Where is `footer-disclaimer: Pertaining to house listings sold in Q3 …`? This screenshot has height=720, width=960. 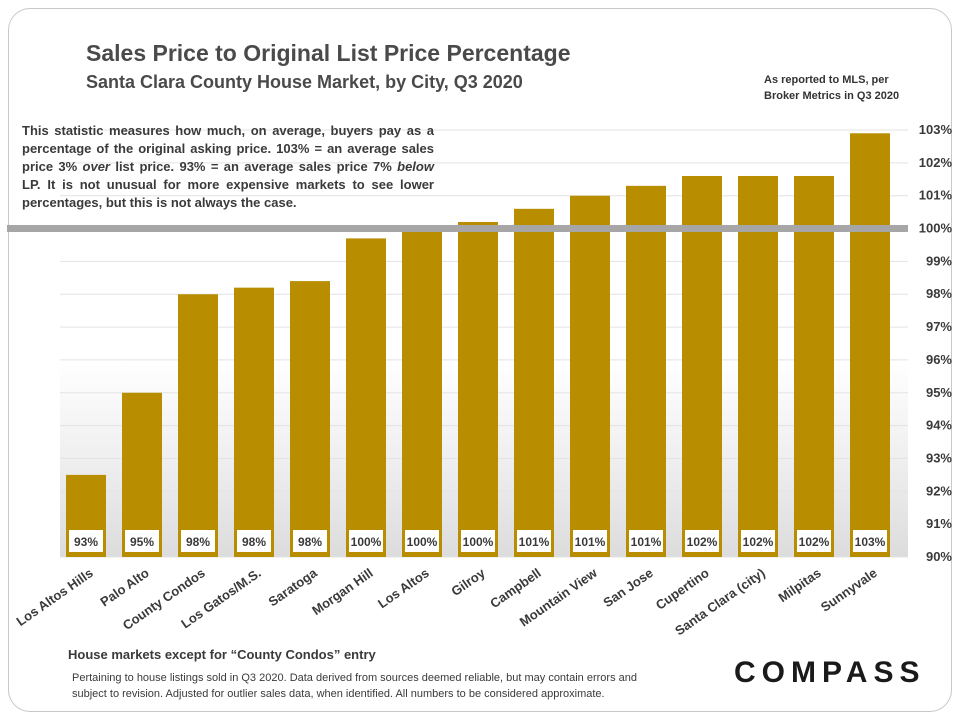 footer-disclaimer: Pertaining to house listings sold in Q3 … is located at coordinates (392, 686).